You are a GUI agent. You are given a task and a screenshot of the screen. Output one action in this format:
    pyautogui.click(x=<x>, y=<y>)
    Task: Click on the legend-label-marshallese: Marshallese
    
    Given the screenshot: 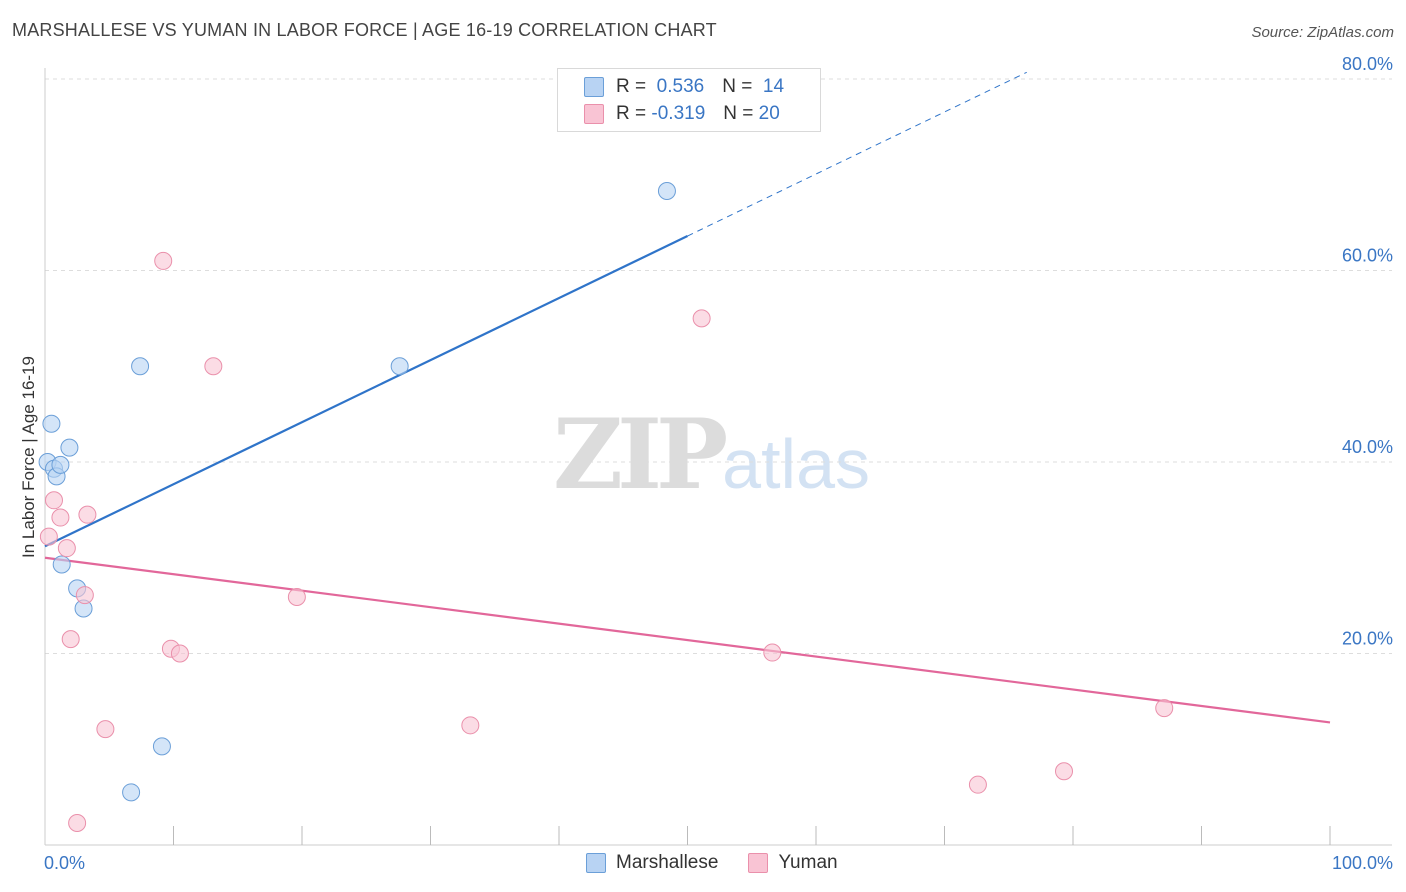 What is the action you would take?
    pyautogui.click(x=667, y=862)
    